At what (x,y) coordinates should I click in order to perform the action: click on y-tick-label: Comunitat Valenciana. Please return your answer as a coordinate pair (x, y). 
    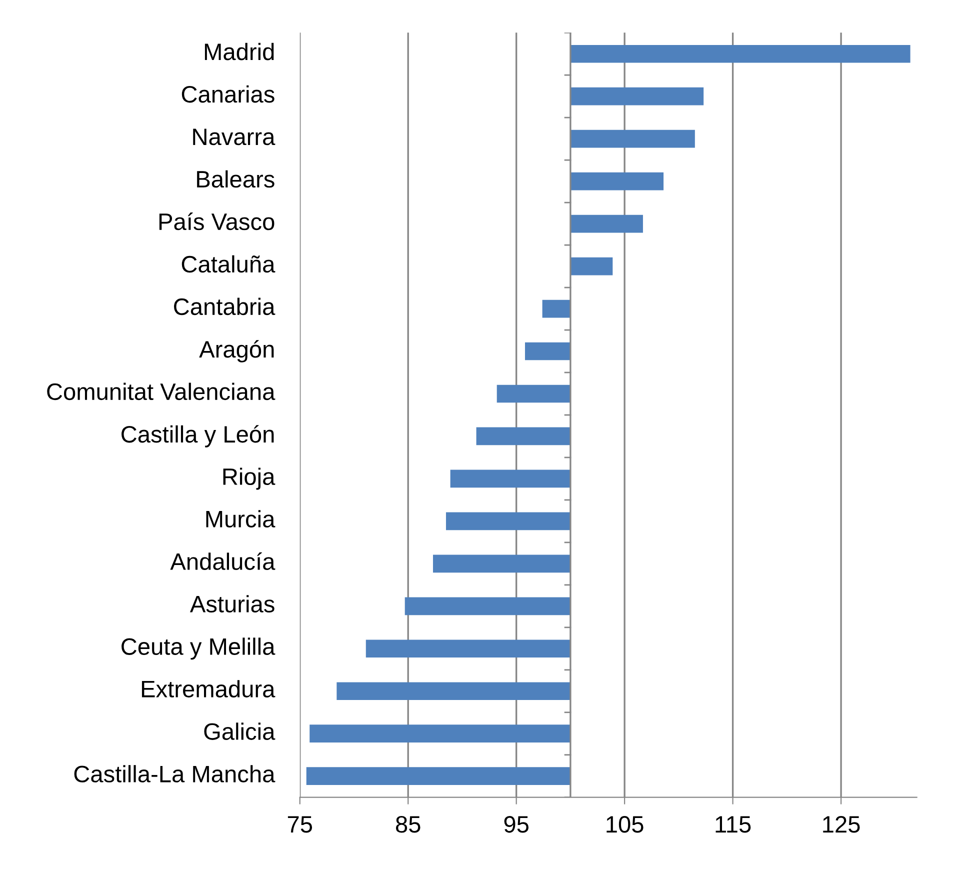
    Looking at the image, I should click on (161, 391).